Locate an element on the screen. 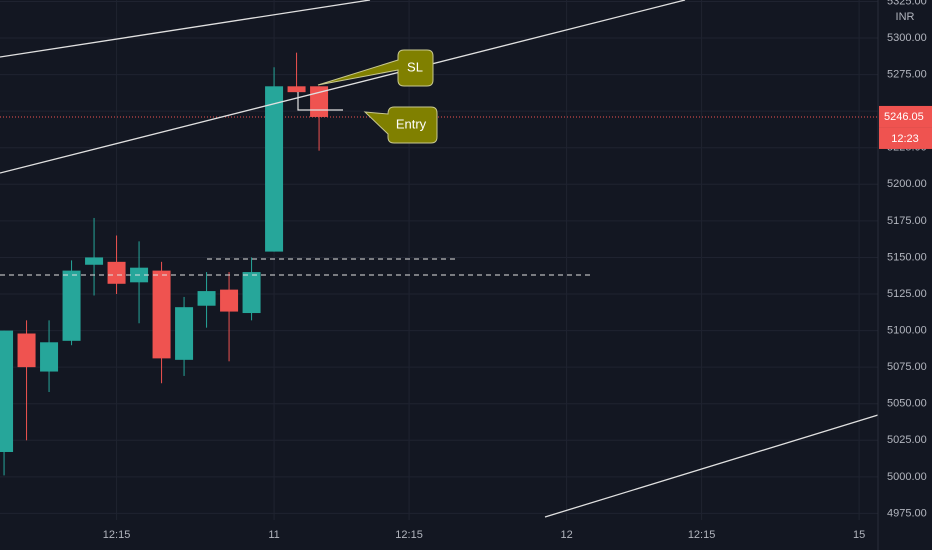 This screenshot has width=932, height=550. last-price-label: 5246.05 is located at coordinates (904, 117).